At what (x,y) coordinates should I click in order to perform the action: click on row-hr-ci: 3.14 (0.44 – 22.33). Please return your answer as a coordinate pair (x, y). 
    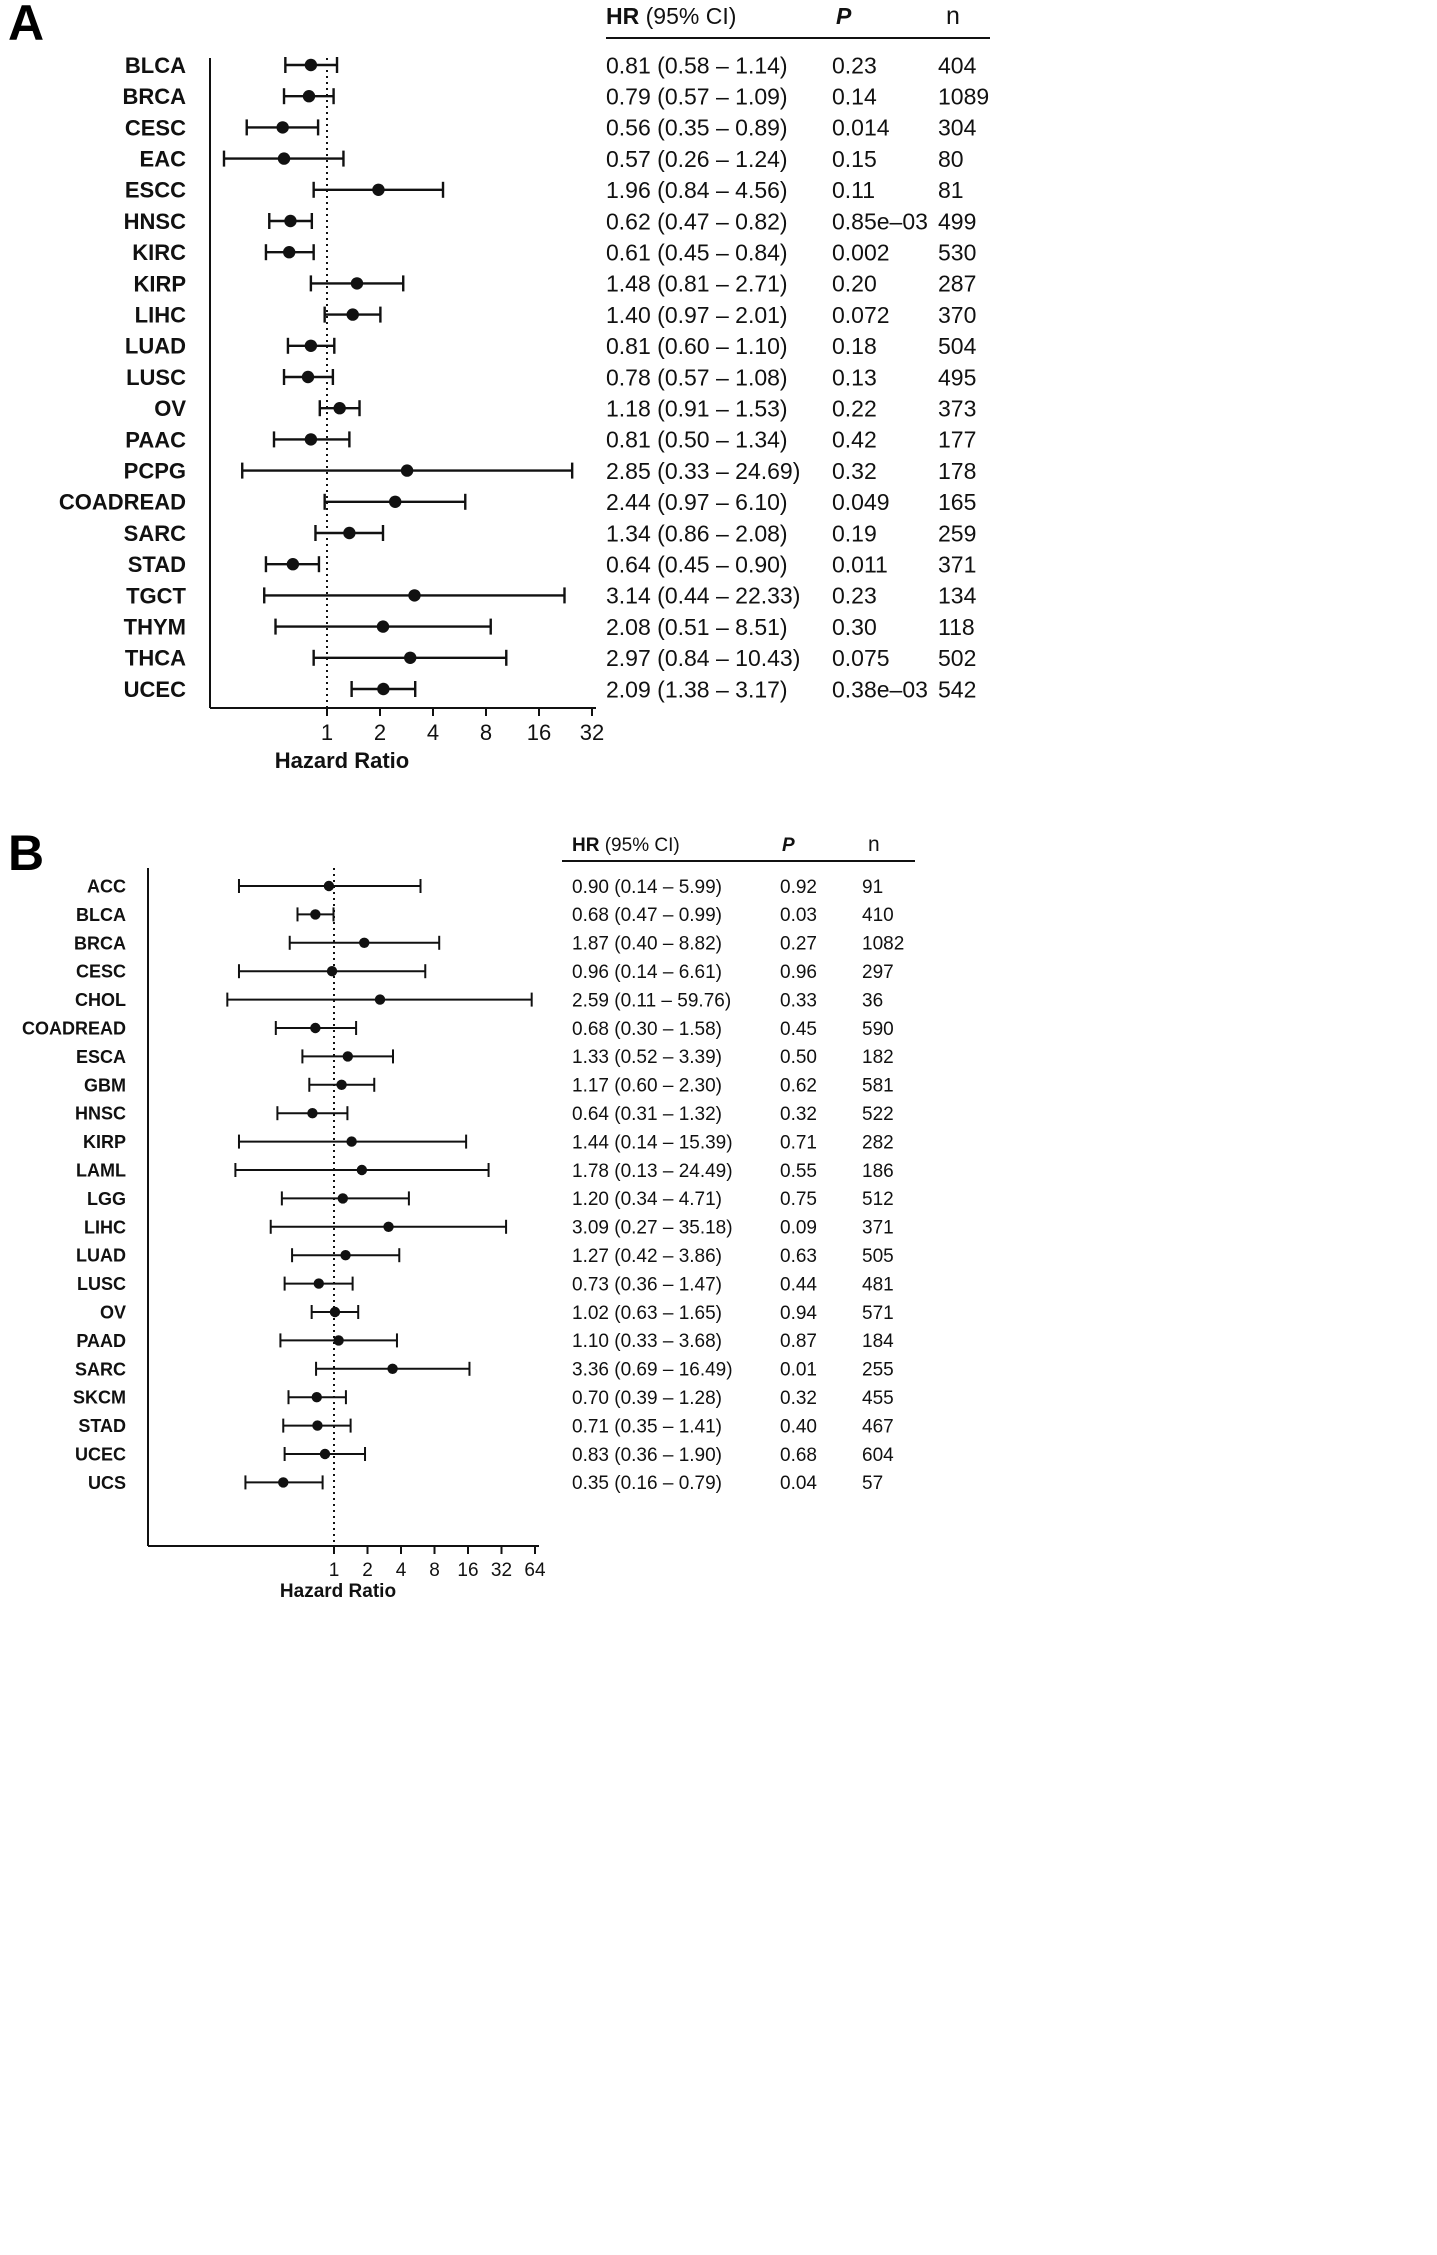
    Looking at the image, I should click on (703, 596).